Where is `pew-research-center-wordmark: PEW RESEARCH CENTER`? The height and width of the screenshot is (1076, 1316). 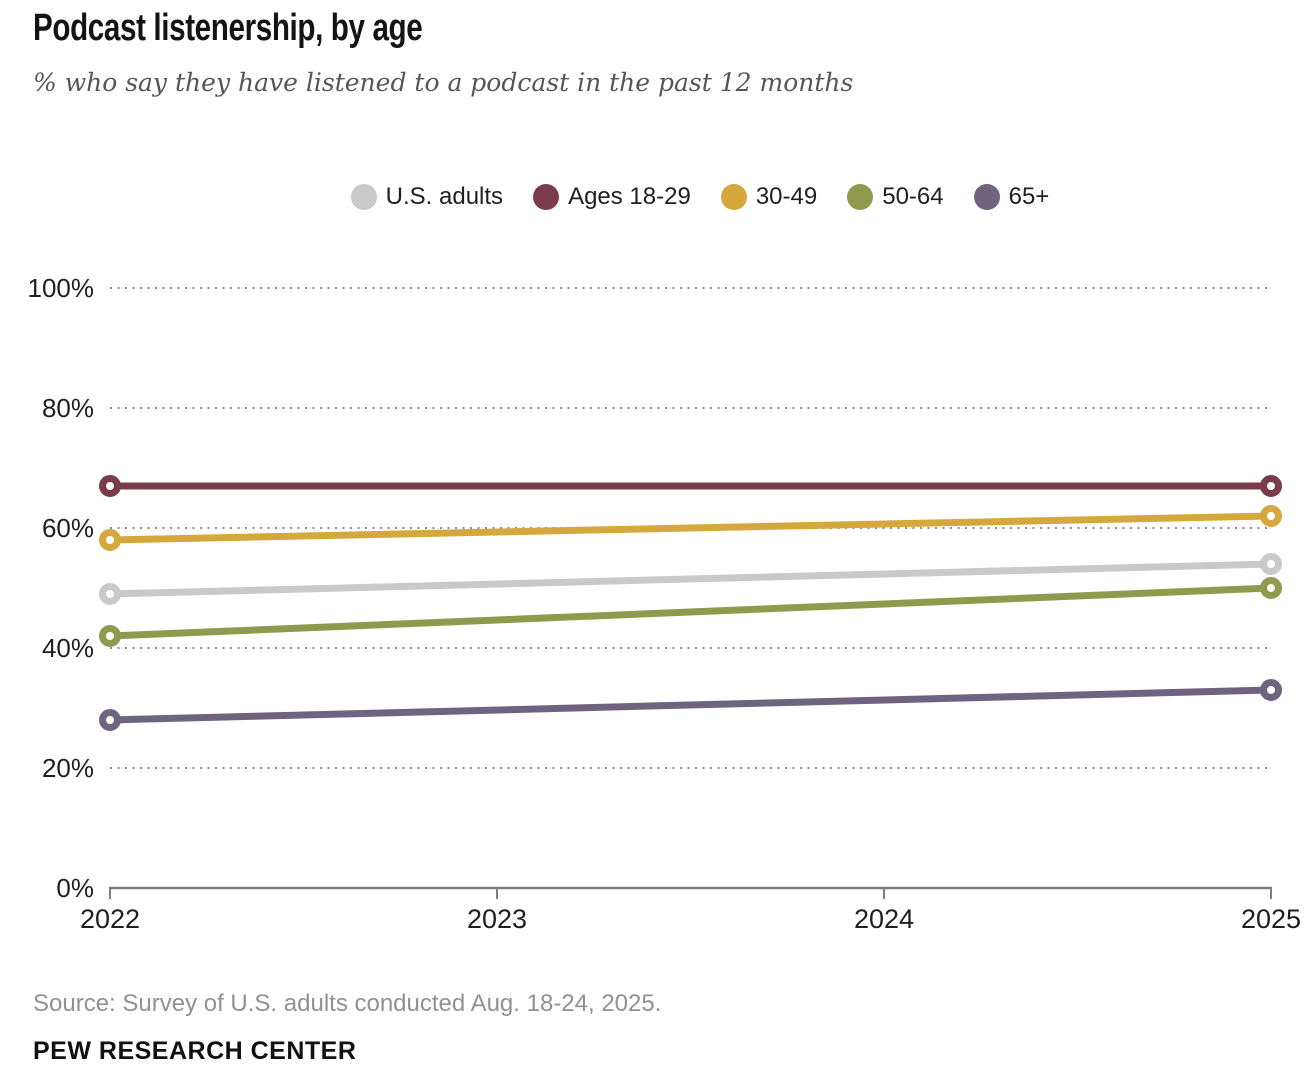 pew-research-center-wordmark: PEW RESEARCH CENTER is located at coordinates (195, 1051).